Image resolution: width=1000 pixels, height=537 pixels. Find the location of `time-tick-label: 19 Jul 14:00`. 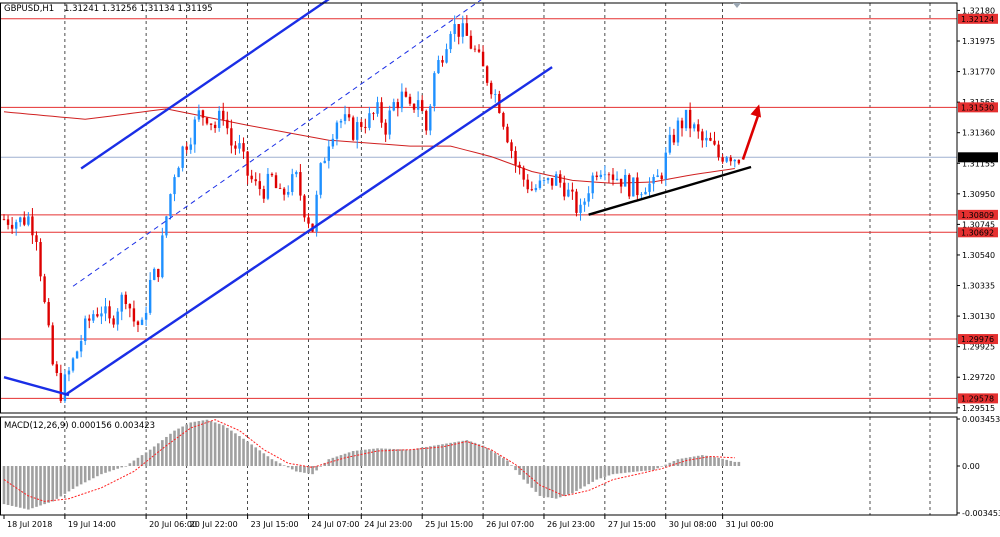

time-tick-label: 19 Jul 14:00 is located at coordinates (92, 524).